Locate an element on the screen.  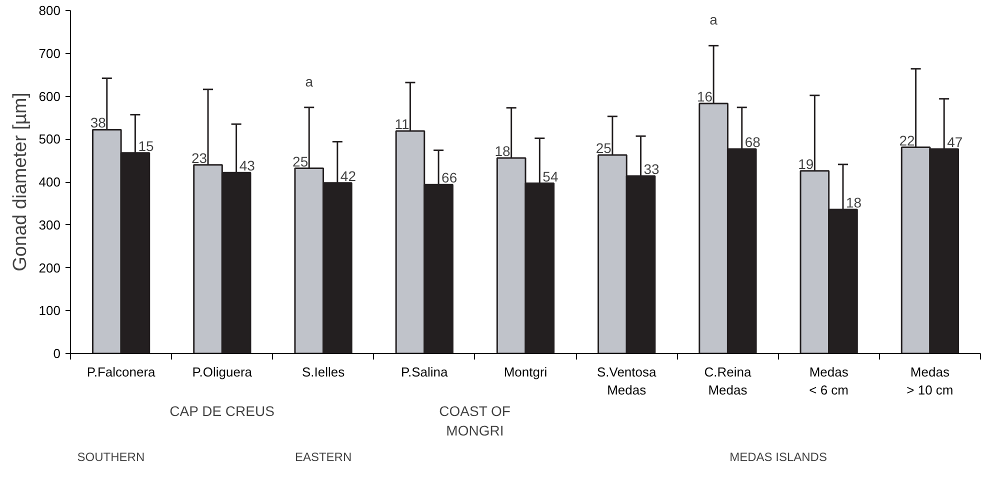
y-tick-label: 800 is located at coordinates (49, 10).